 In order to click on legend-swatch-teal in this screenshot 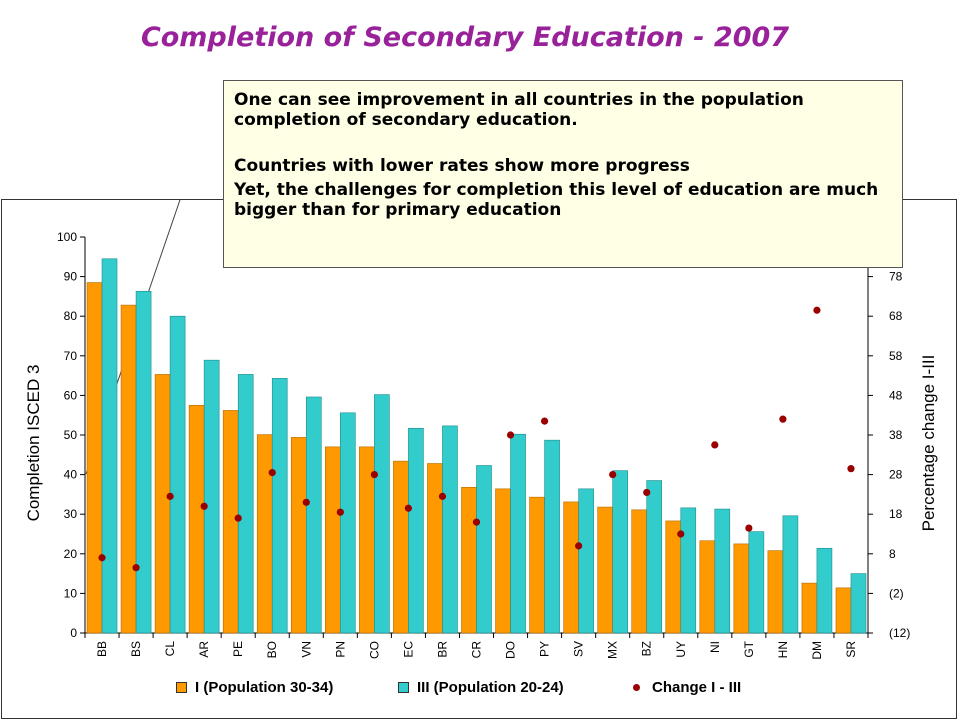, I will do `click(403, 687)`.